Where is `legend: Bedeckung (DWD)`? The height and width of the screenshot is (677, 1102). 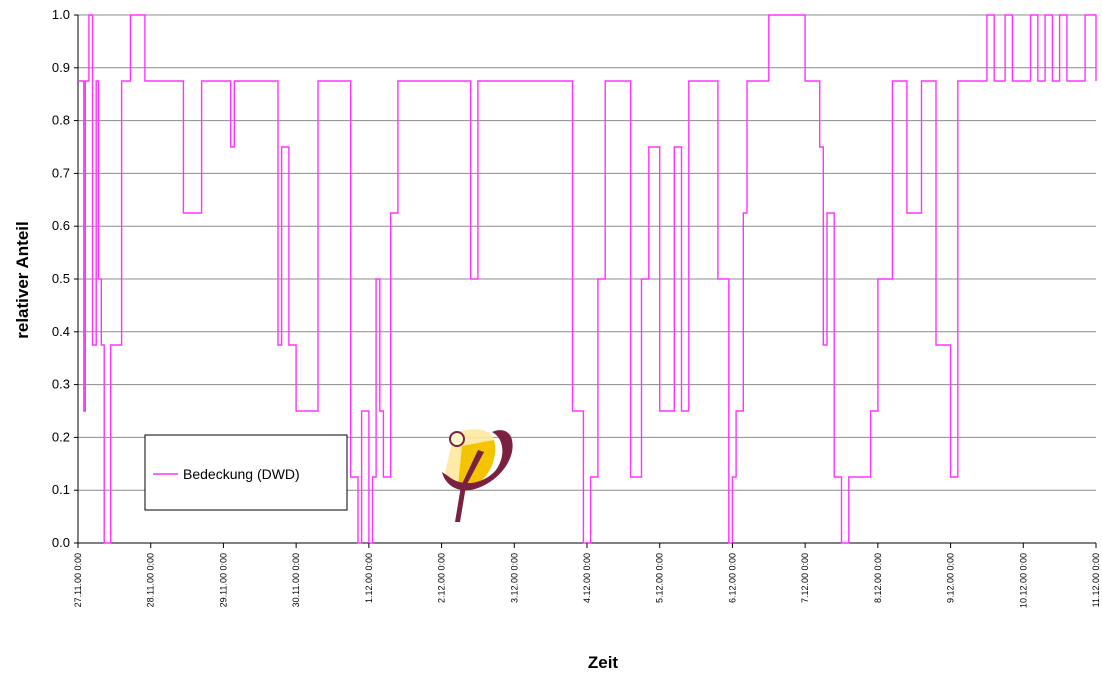
legend: Bedeckung (DWD) is located at coordinates (246, 472).